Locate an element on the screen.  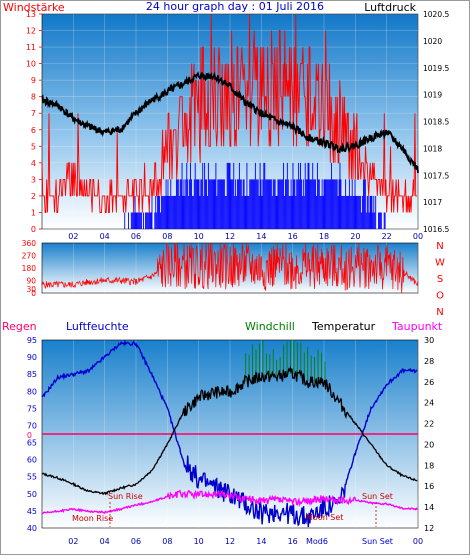
panel3-left-tick-label: 75 is located at coordinates (32, 408).